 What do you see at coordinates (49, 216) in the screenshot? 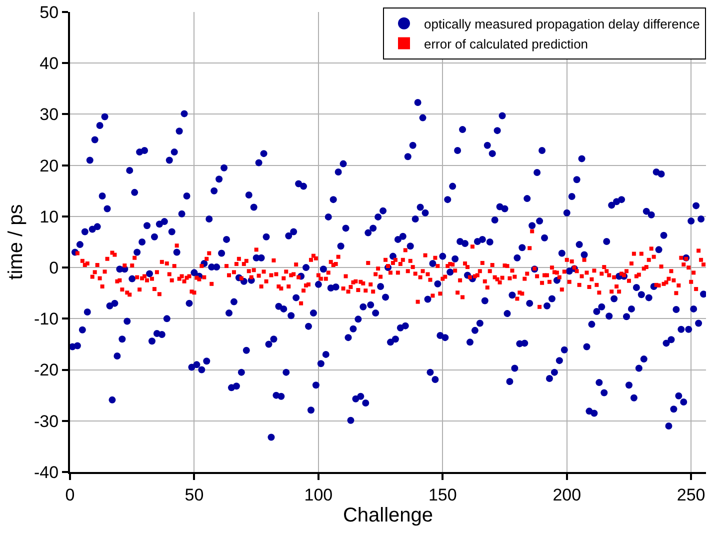
I see `y-tick-label: 10` at bounding box center [49, 216].